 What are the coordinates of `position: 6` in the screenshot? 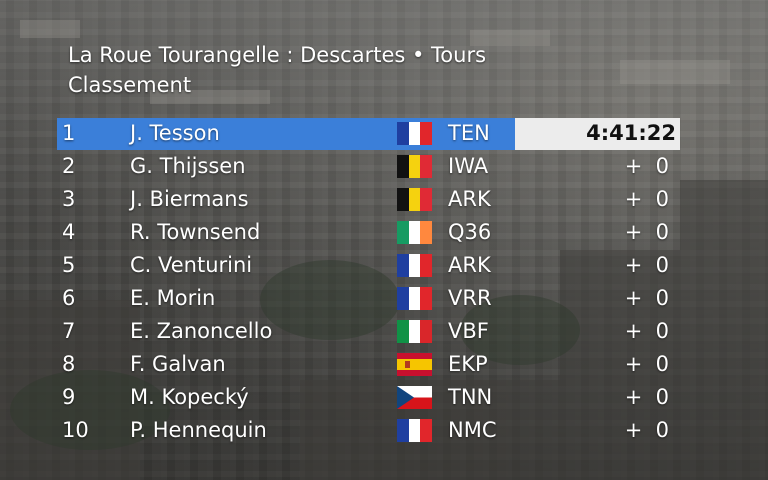 It's located at (69, 298).